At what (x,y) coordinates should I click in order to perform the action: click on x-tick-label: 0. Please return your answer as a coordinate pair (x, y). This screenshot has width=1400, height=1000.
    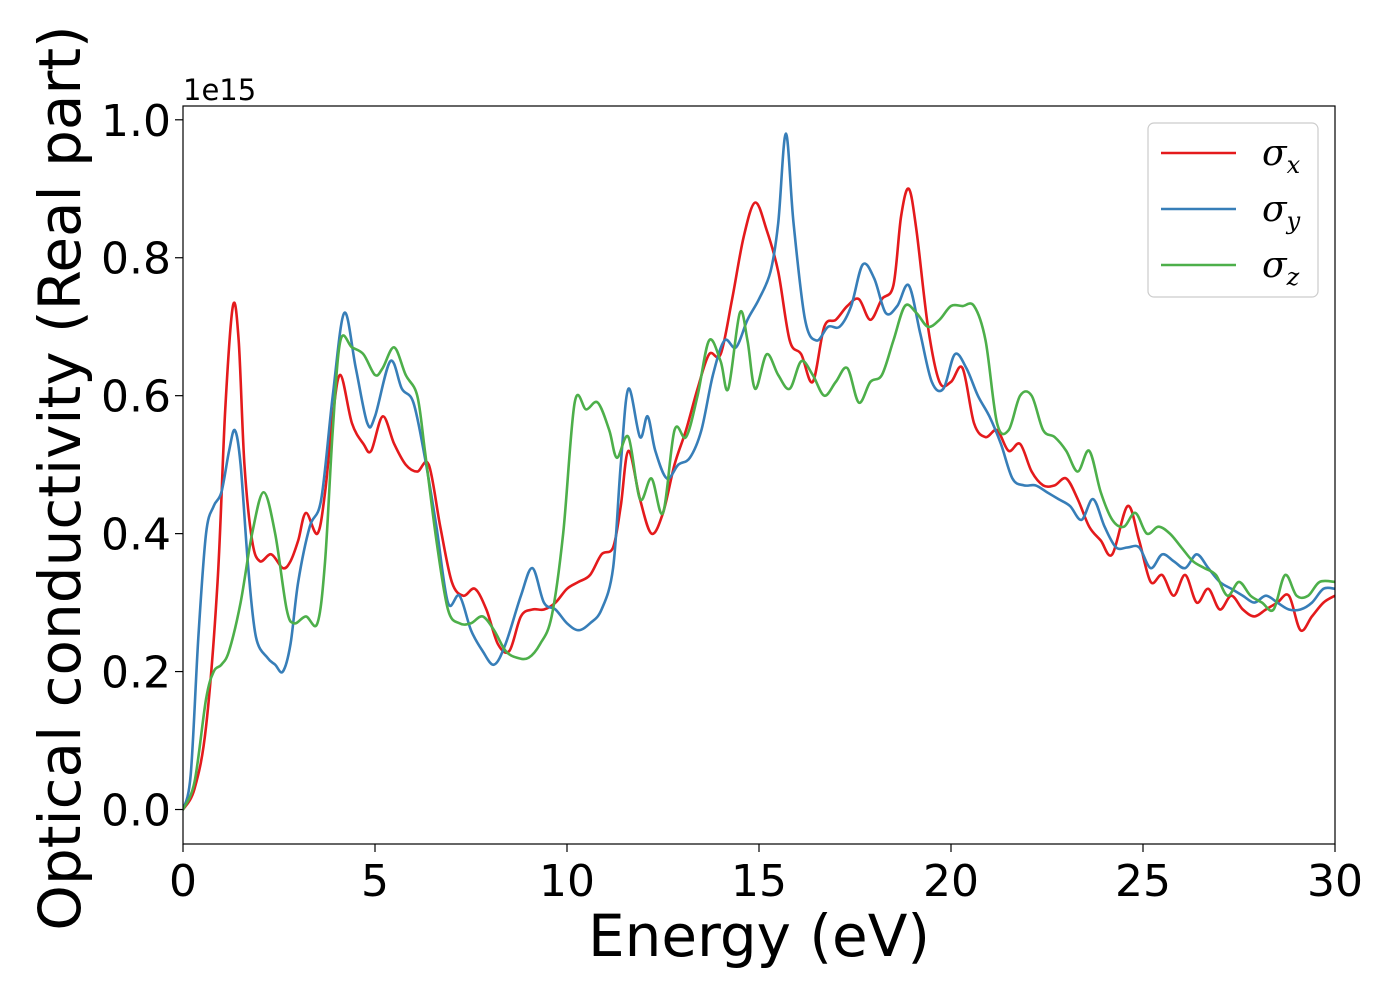
    Looking at the image, I should click on (183, 881).